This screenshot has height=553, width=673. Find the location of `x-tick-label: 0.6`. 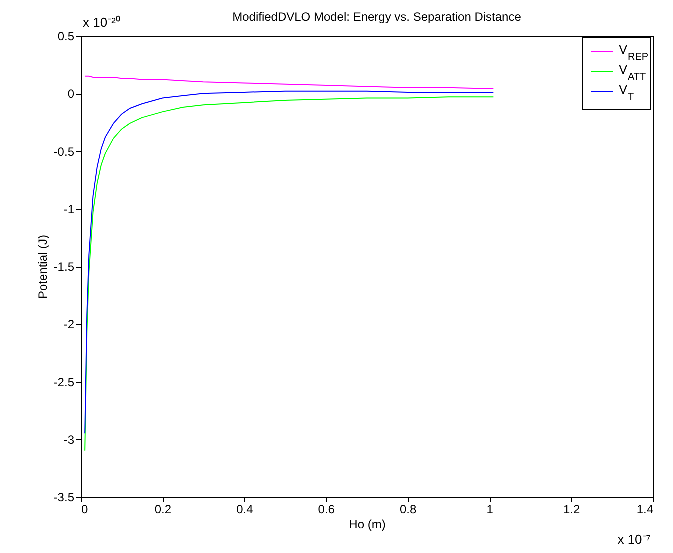

x-tick-label: 0.6 is located at coordinates (327, 509).